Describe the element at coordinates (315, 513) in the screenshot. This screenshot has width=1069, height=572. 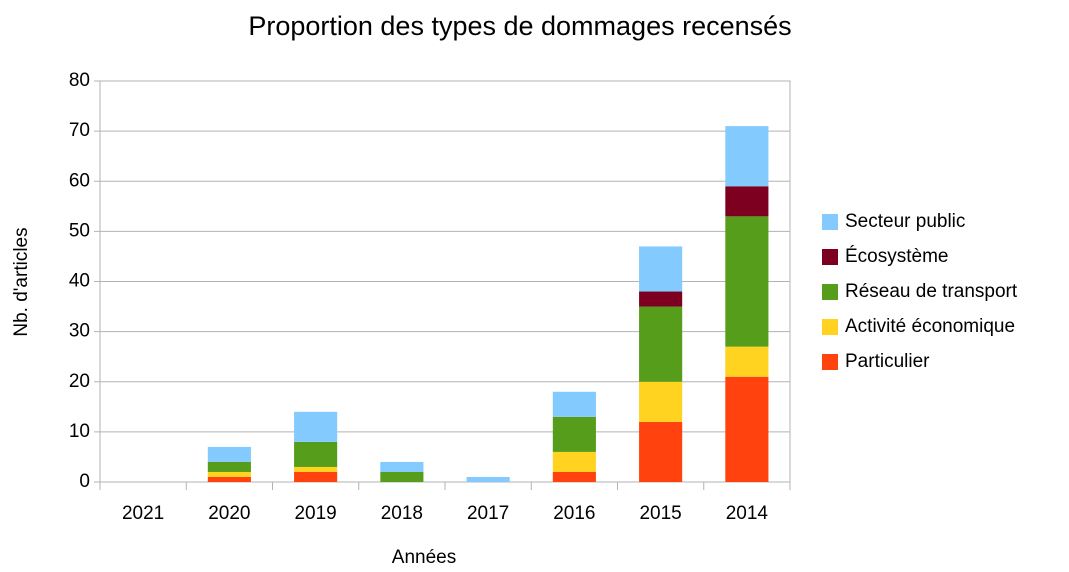
I see `x-tick-label: 2019` at that location.